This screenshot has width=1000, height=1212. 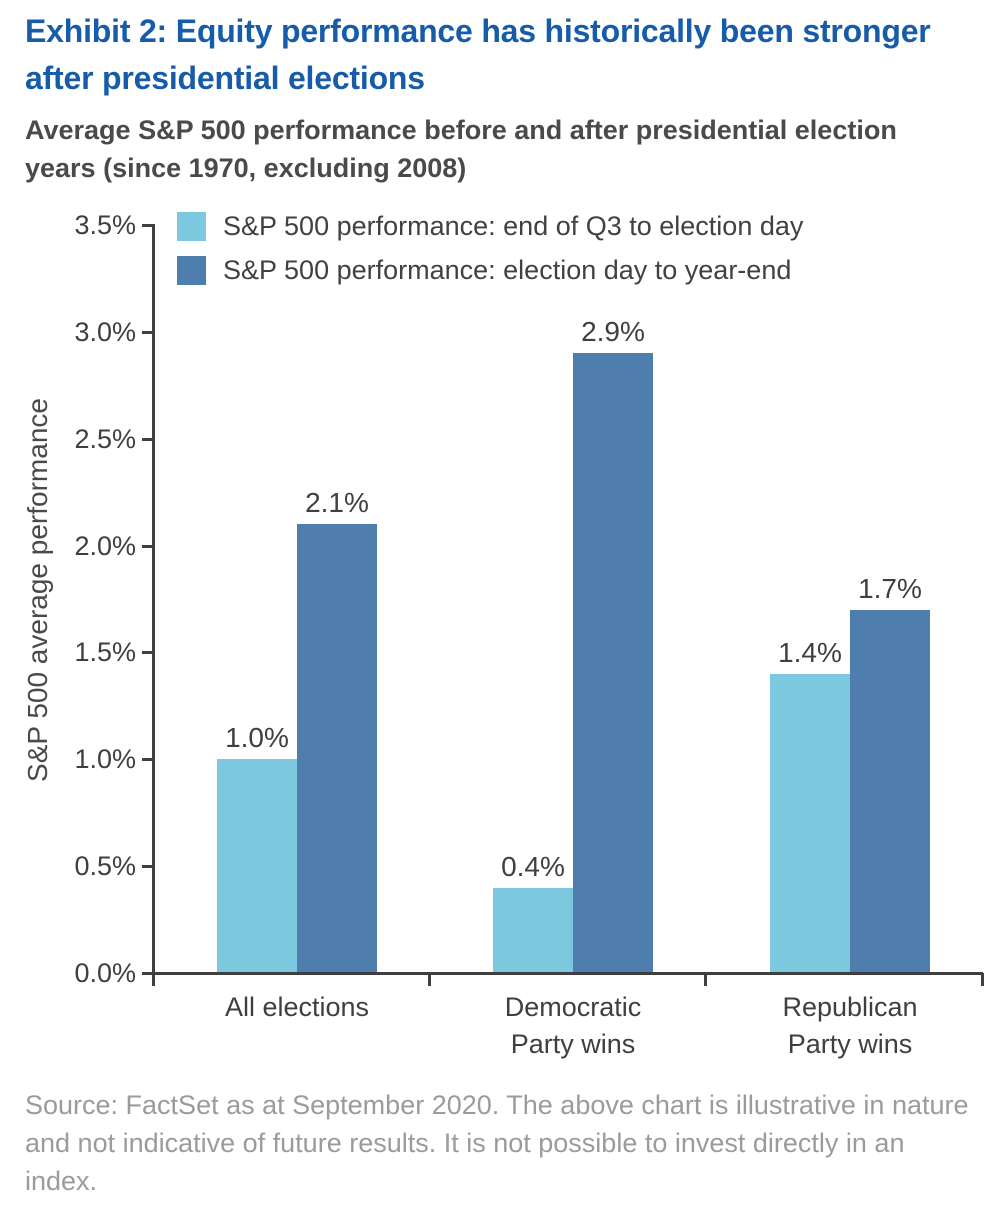 I want to click on bar-value-label: 2.1%, so click(x=337, y=503).